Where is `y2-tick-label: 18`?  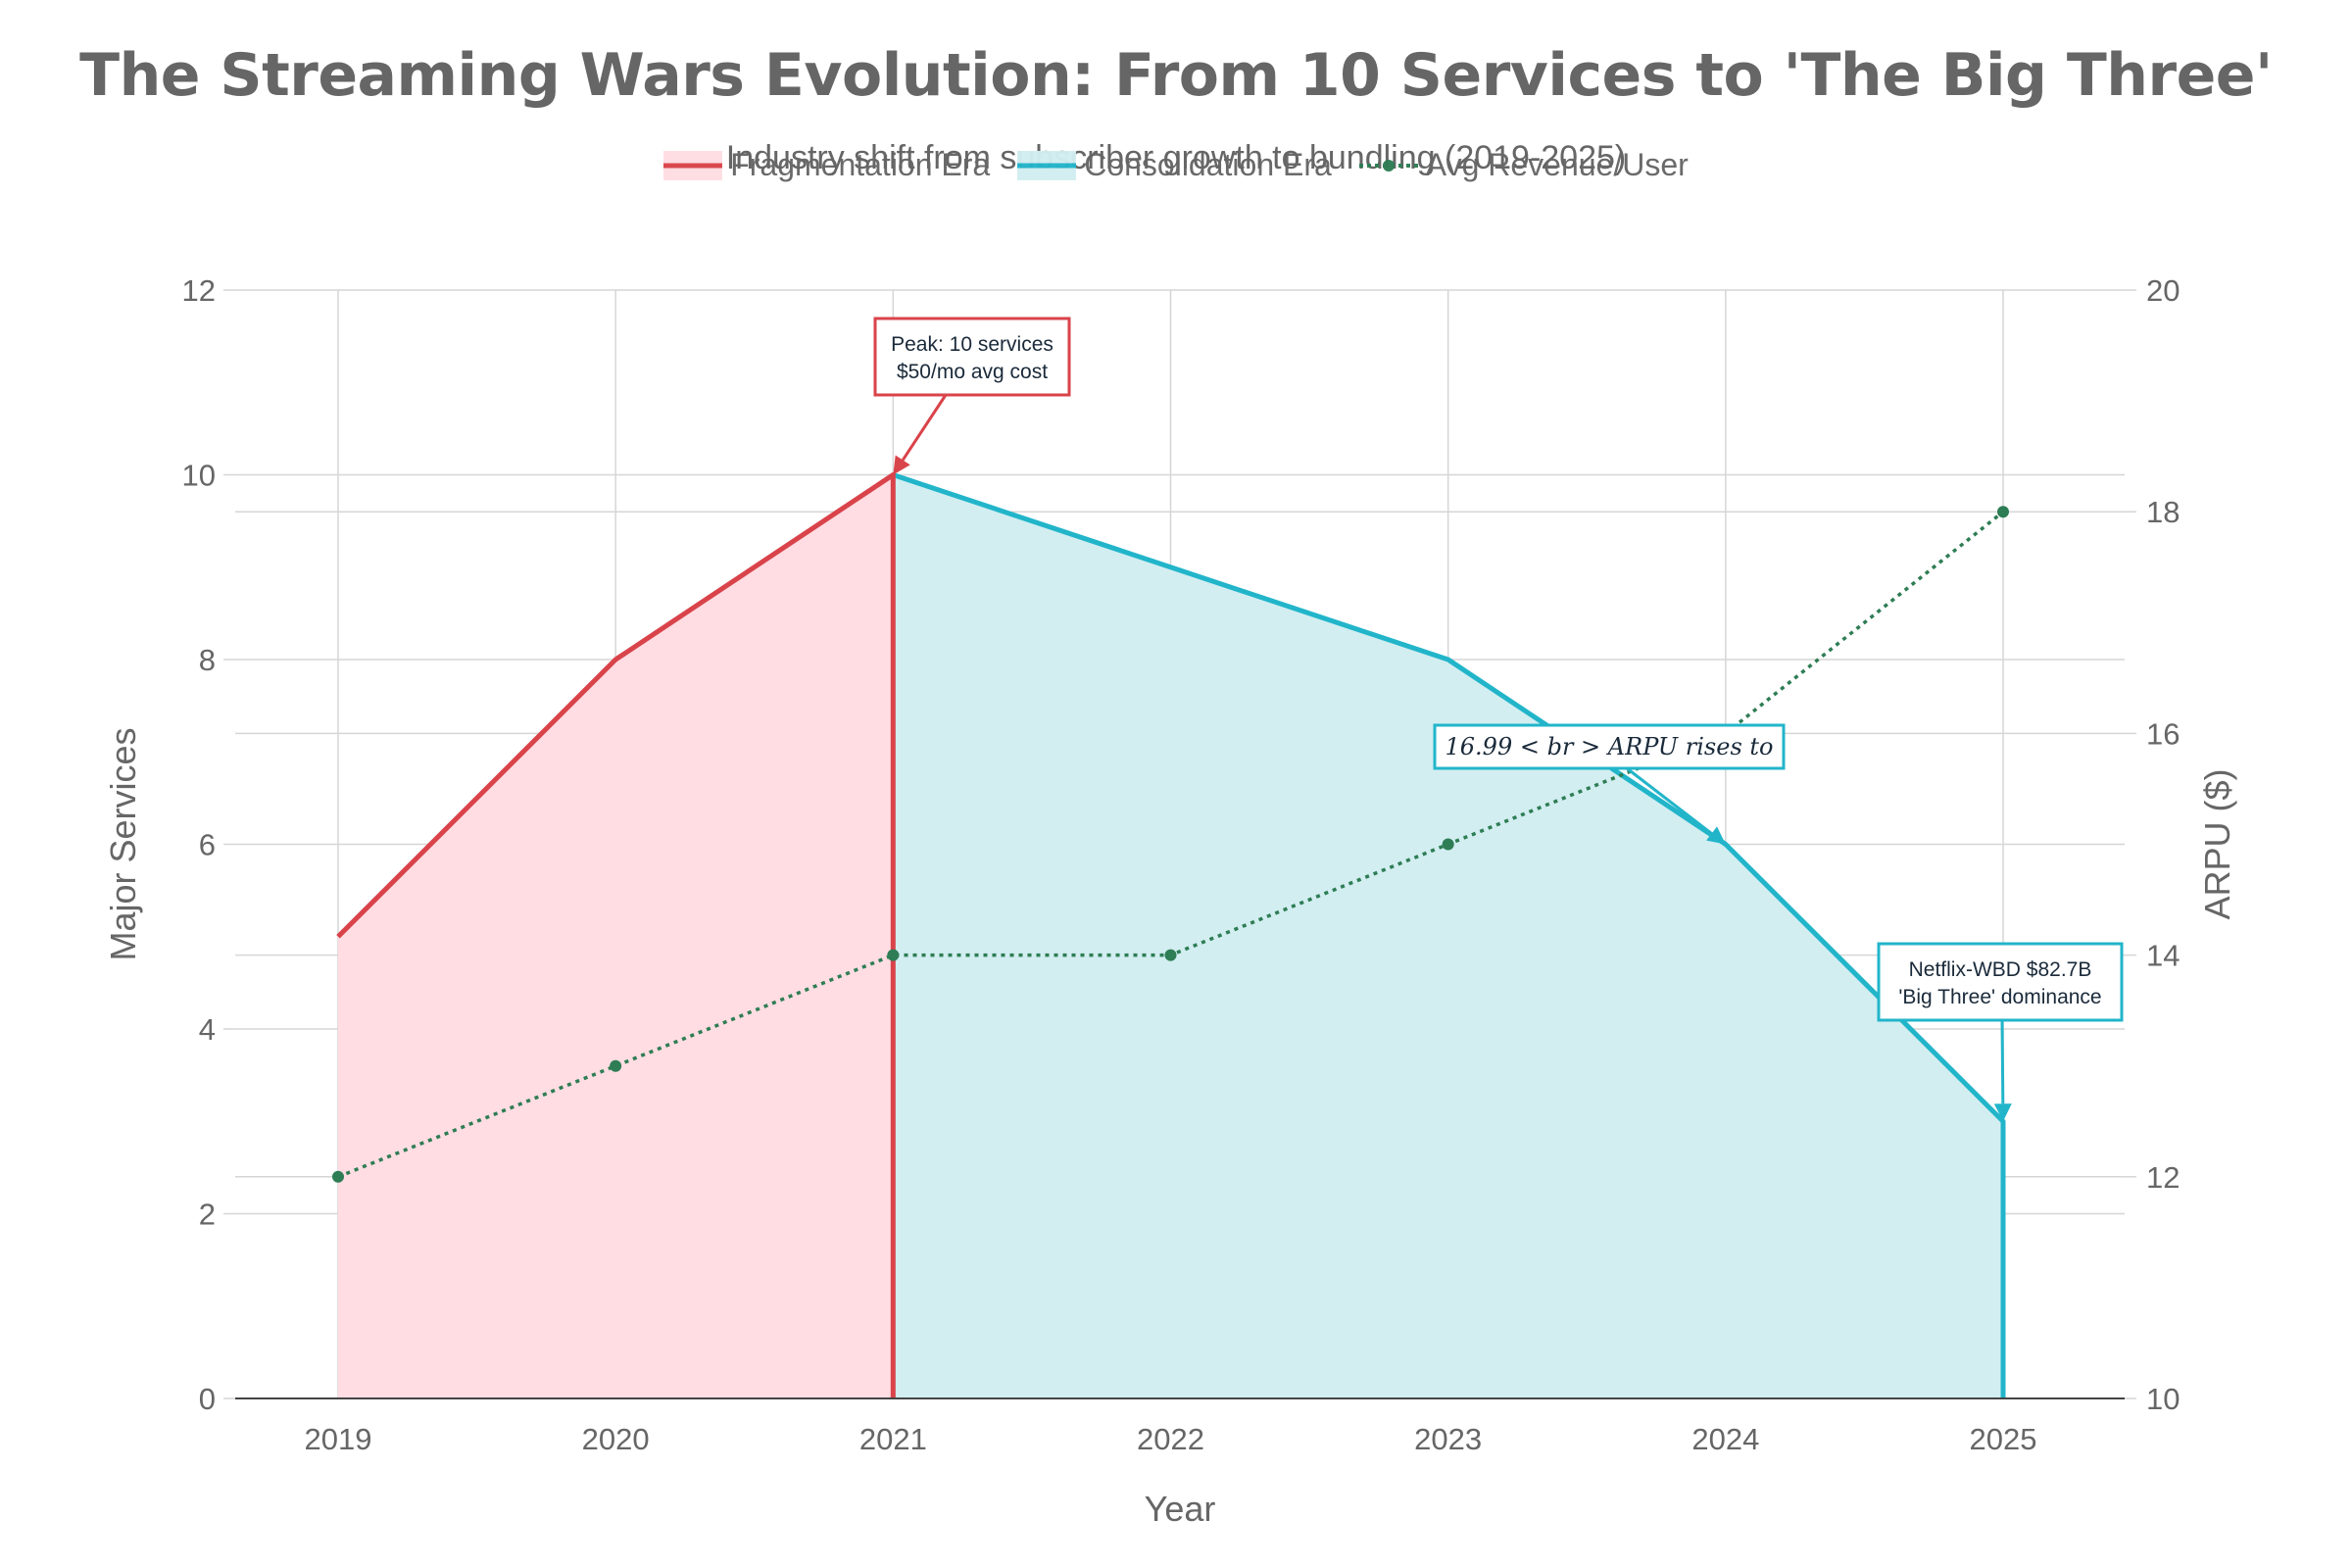
y2-tick-label: 18 is located at coordinates (2163, 512).